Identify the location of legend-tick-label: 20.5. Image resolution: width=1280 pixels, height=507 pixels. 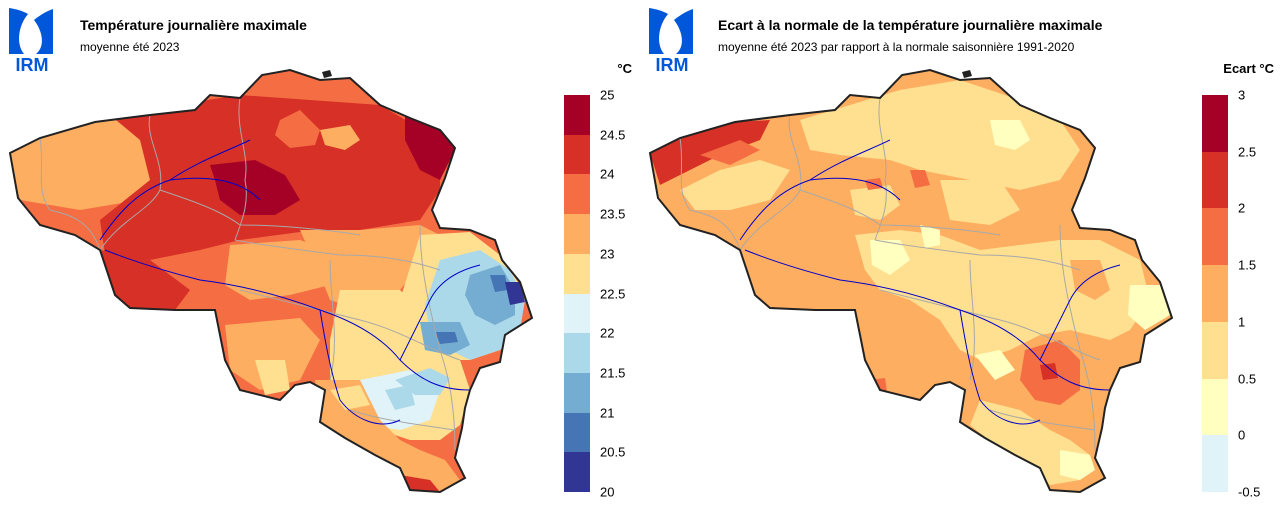
(613, 452).